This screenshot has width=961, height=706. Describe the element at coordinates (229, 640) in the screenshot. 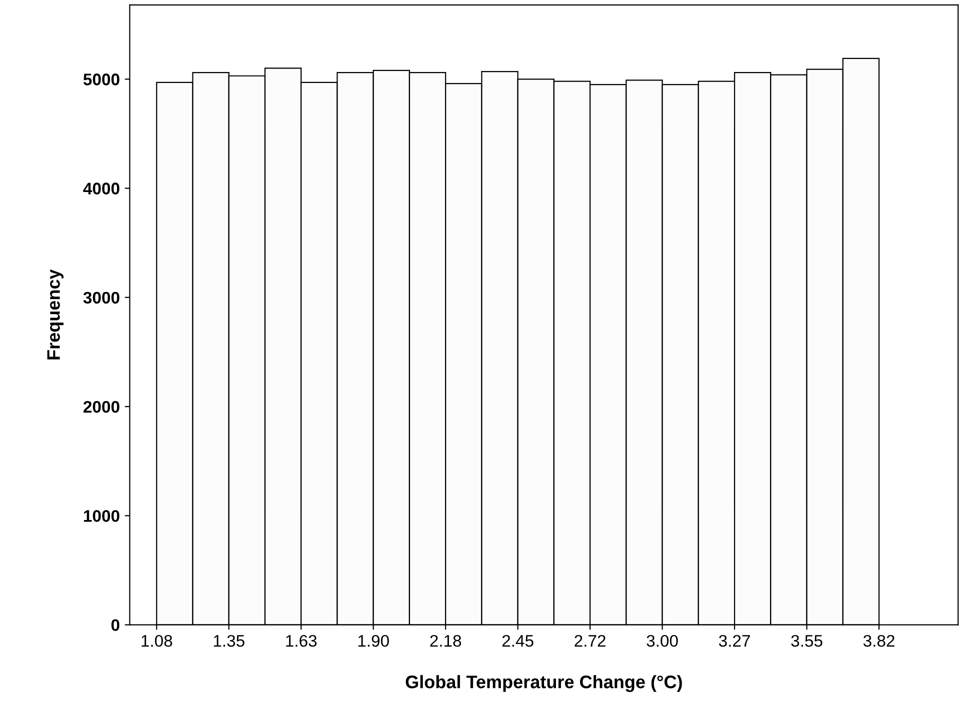

I see `x-tick-label: 1.35` at that location.